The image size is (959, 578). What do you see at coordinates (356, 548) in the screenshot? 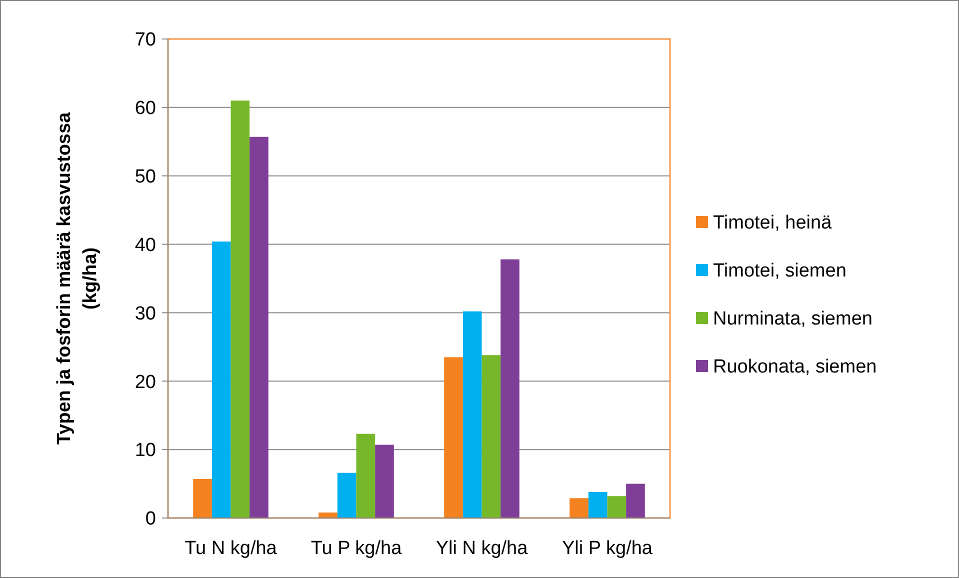
I see `x-tick-label: Tu P kg/ha` at bounding box center [356, 548].